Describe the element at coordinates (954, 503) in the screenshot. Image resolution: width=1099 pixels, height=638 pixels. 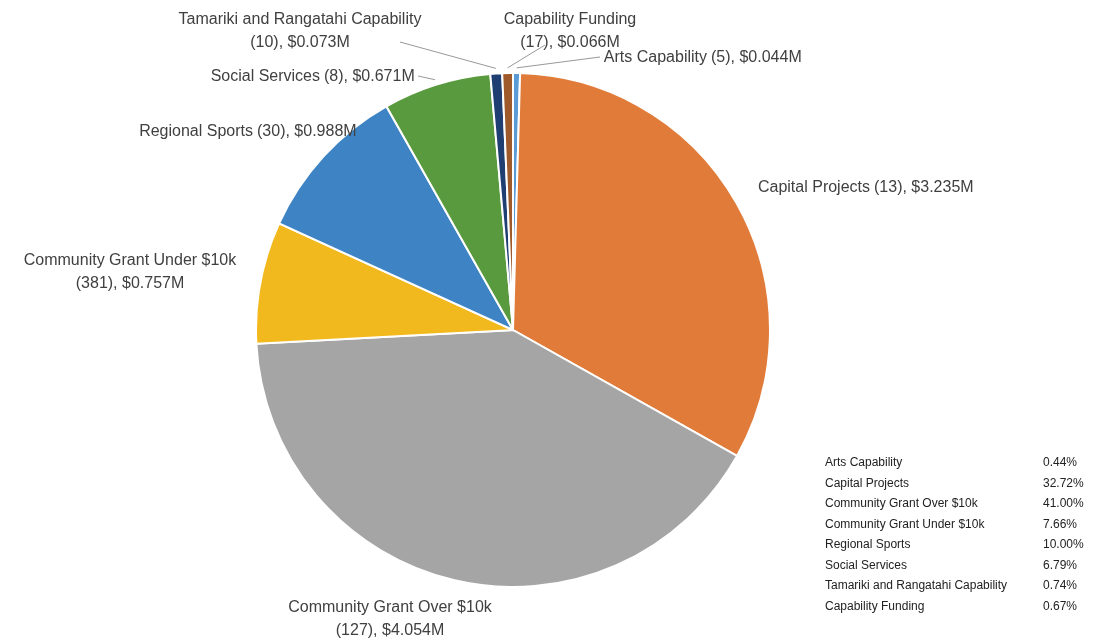
I see `text: Community Grant Over $10k 41.00%` at that location.